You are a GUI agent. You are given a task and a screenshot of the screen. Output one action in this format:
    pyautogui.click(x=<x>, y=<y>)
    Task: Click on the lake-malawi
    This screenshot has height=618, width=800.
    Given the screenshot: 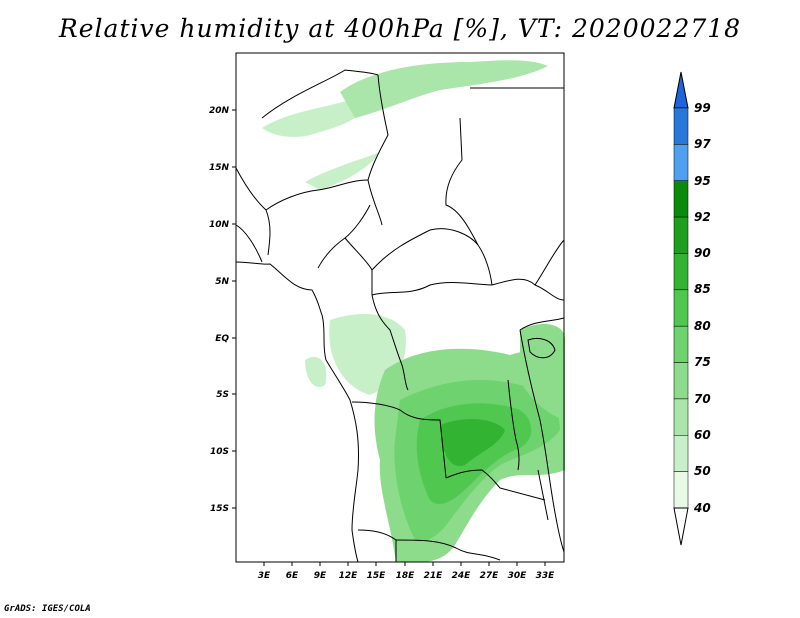 What is the action you would take?
    pyautogui.click(x=543, y=495)
    